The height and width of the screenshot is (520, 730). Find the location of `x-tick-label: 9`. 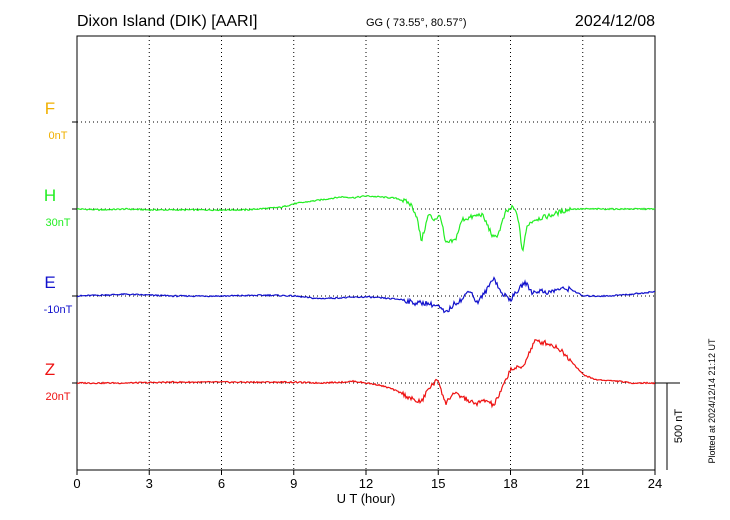

x-tick-label: 9 is located at coordinates (293, 483).